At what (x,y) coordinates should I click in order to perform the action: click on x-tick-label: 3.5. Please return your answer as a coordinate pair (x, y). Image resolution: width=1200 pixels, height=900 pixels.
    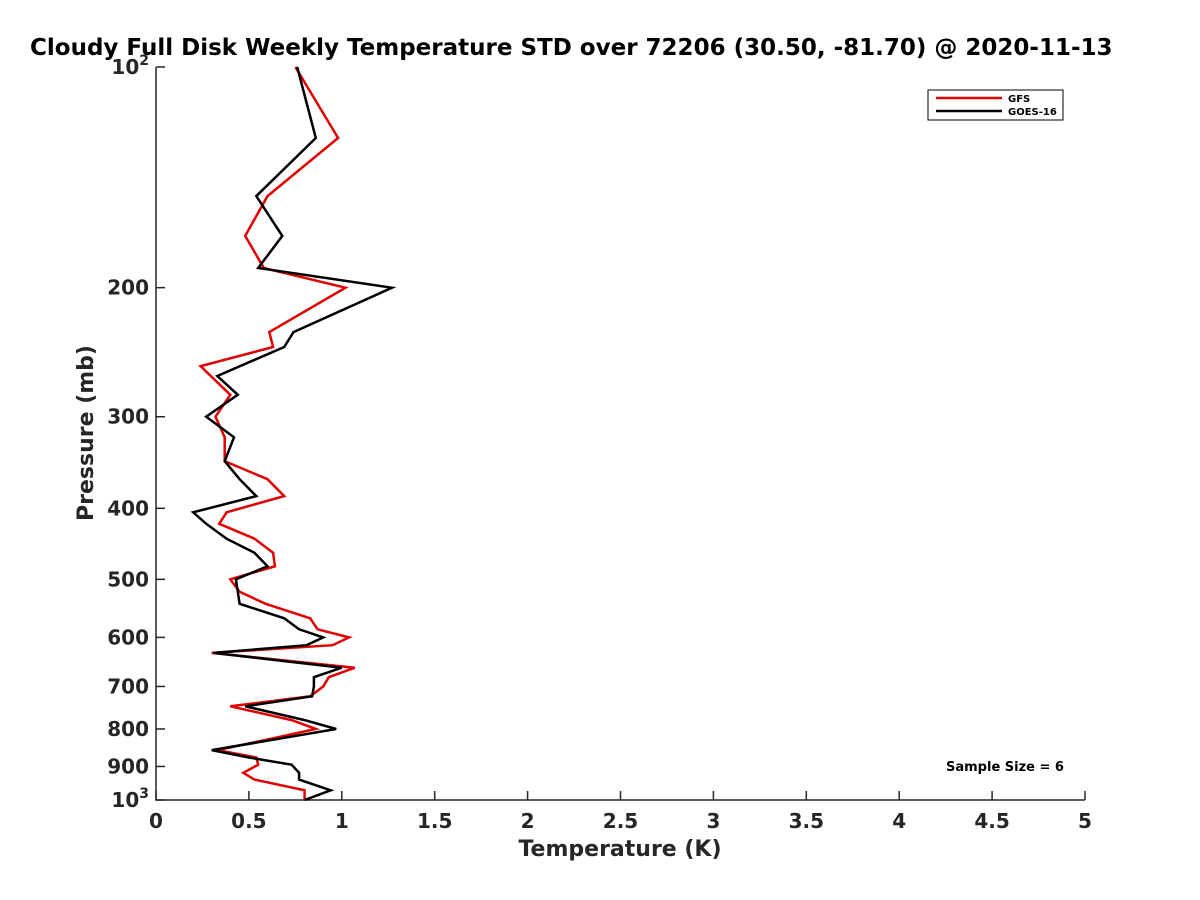
    Looking at the image, I should click on (806, 821).